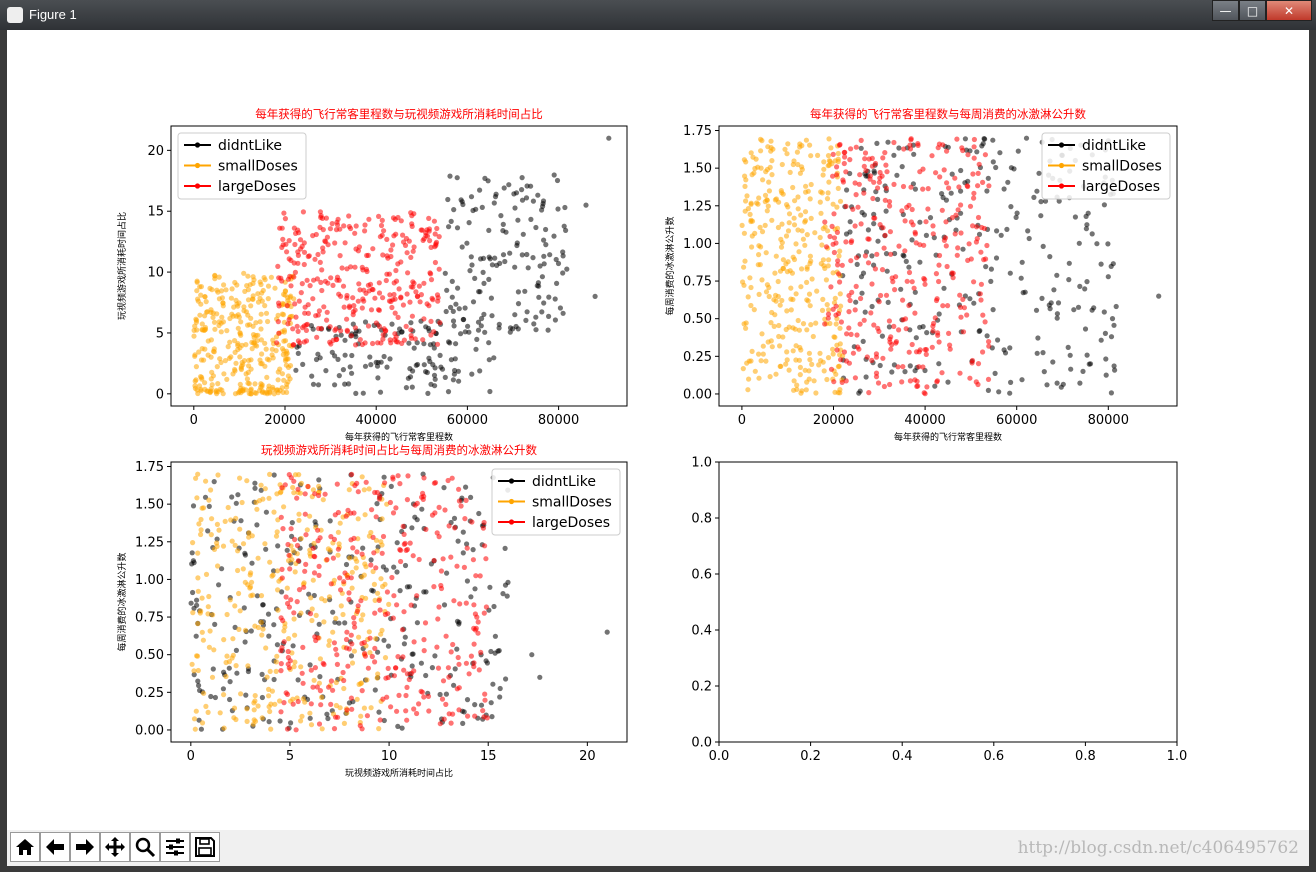 The image size is (1316, 872). Describe the element at coordinates (115, 847) in the screenshot. I see `pan-button` at that location.